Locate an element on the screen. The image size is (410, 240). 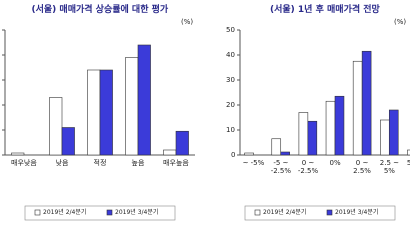
x-tick-label: -5 ~ -2.5% is located at coordinates (281, 167).